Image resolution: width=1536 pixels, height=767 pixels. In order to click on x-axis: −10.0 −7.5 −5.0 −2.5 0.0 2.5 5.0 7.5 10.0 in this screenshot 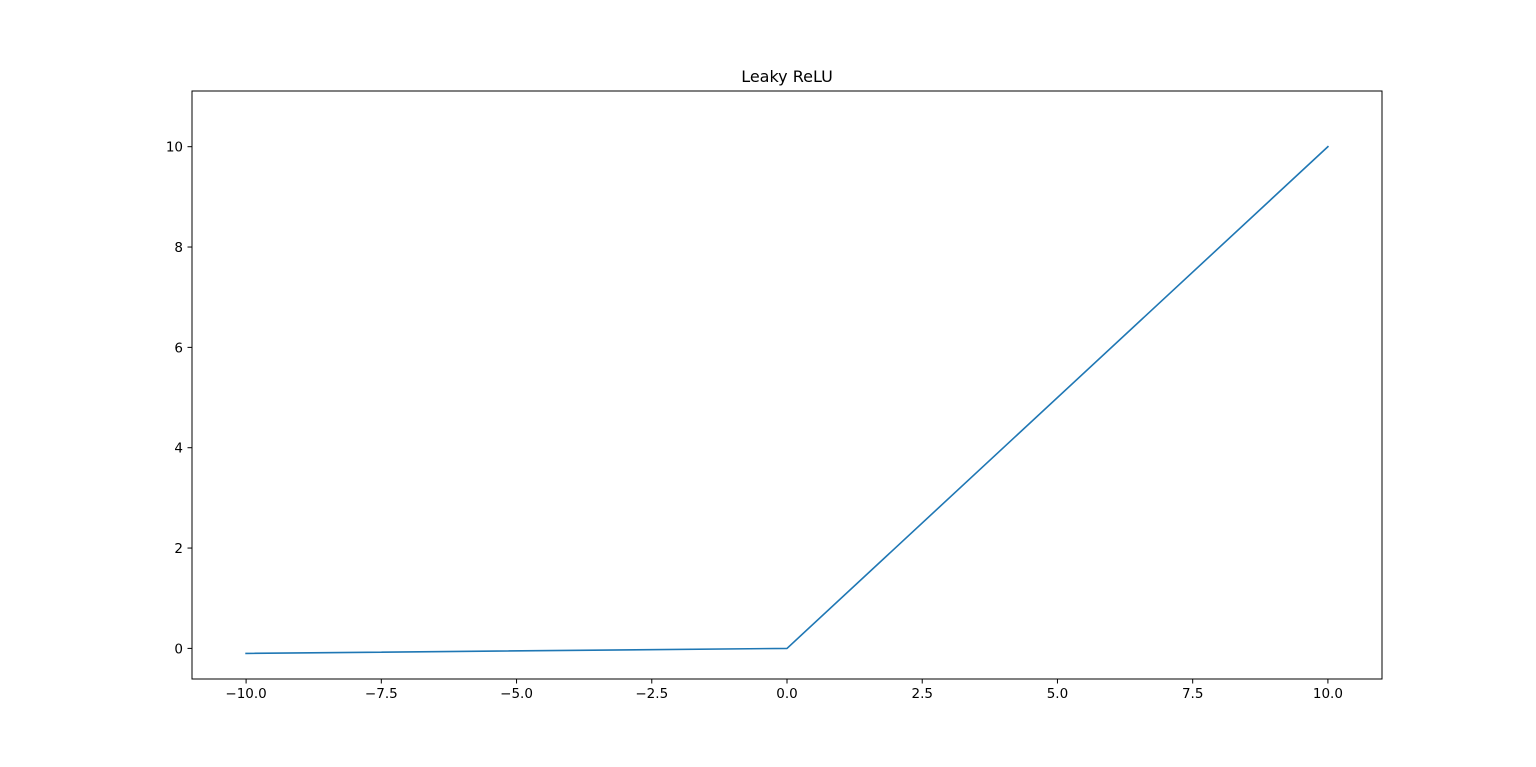, I will do `click(784, 690)`.